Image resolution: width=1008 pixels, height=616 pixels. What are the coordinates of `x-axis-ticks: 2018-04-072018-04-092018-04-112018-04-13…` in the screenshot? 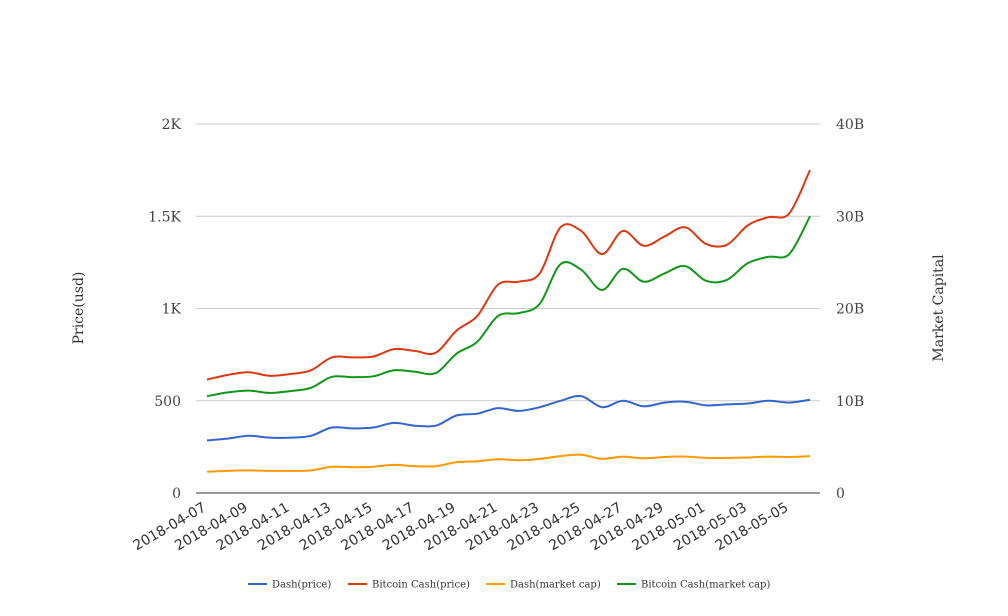 It's located at (461, 527).